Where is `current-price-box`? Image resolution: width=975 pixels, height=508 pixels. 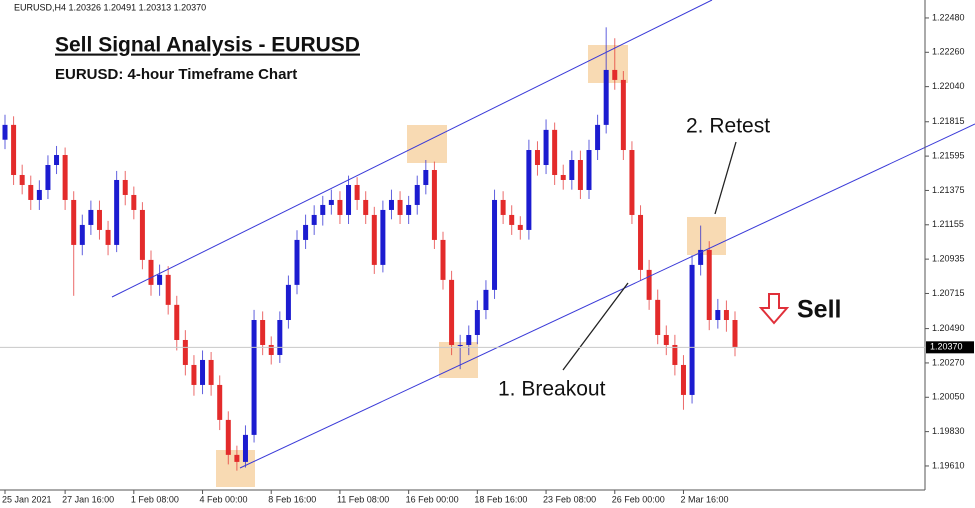
current-price-box is located at coordinates (950, 347).